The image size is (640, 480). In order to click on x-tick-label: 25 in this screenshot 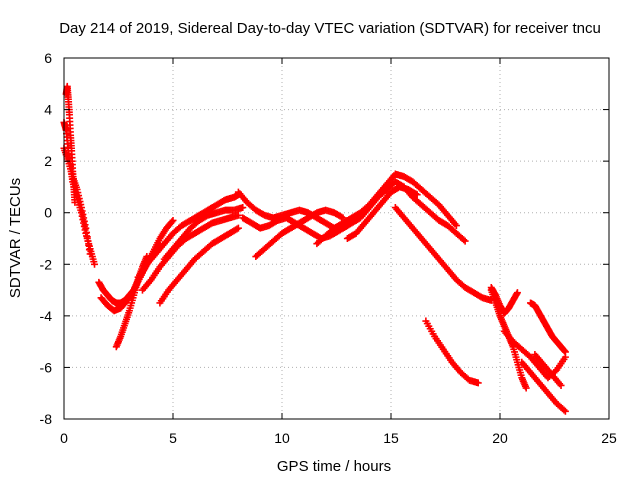, I will do `click(609, 438)`.